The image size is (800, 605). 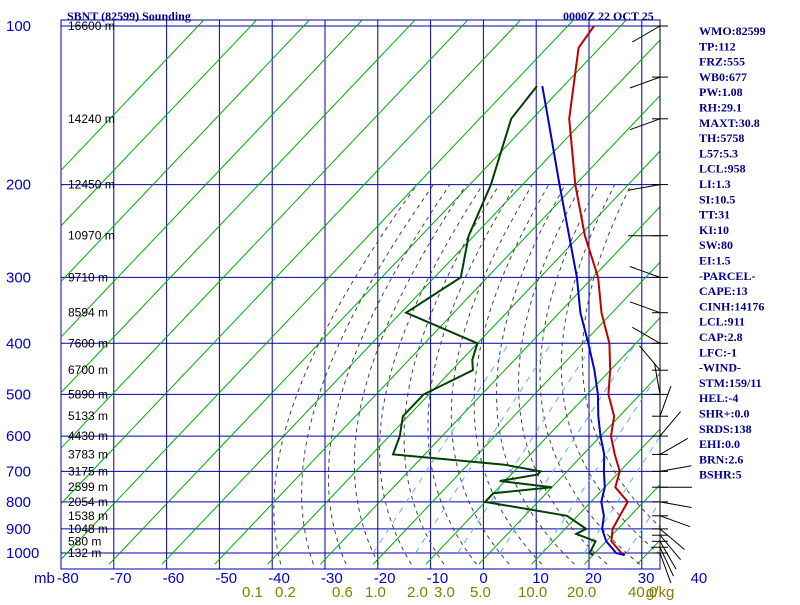 I want to click on height-tick-label: 5890 m, so click(x=88, y=394).